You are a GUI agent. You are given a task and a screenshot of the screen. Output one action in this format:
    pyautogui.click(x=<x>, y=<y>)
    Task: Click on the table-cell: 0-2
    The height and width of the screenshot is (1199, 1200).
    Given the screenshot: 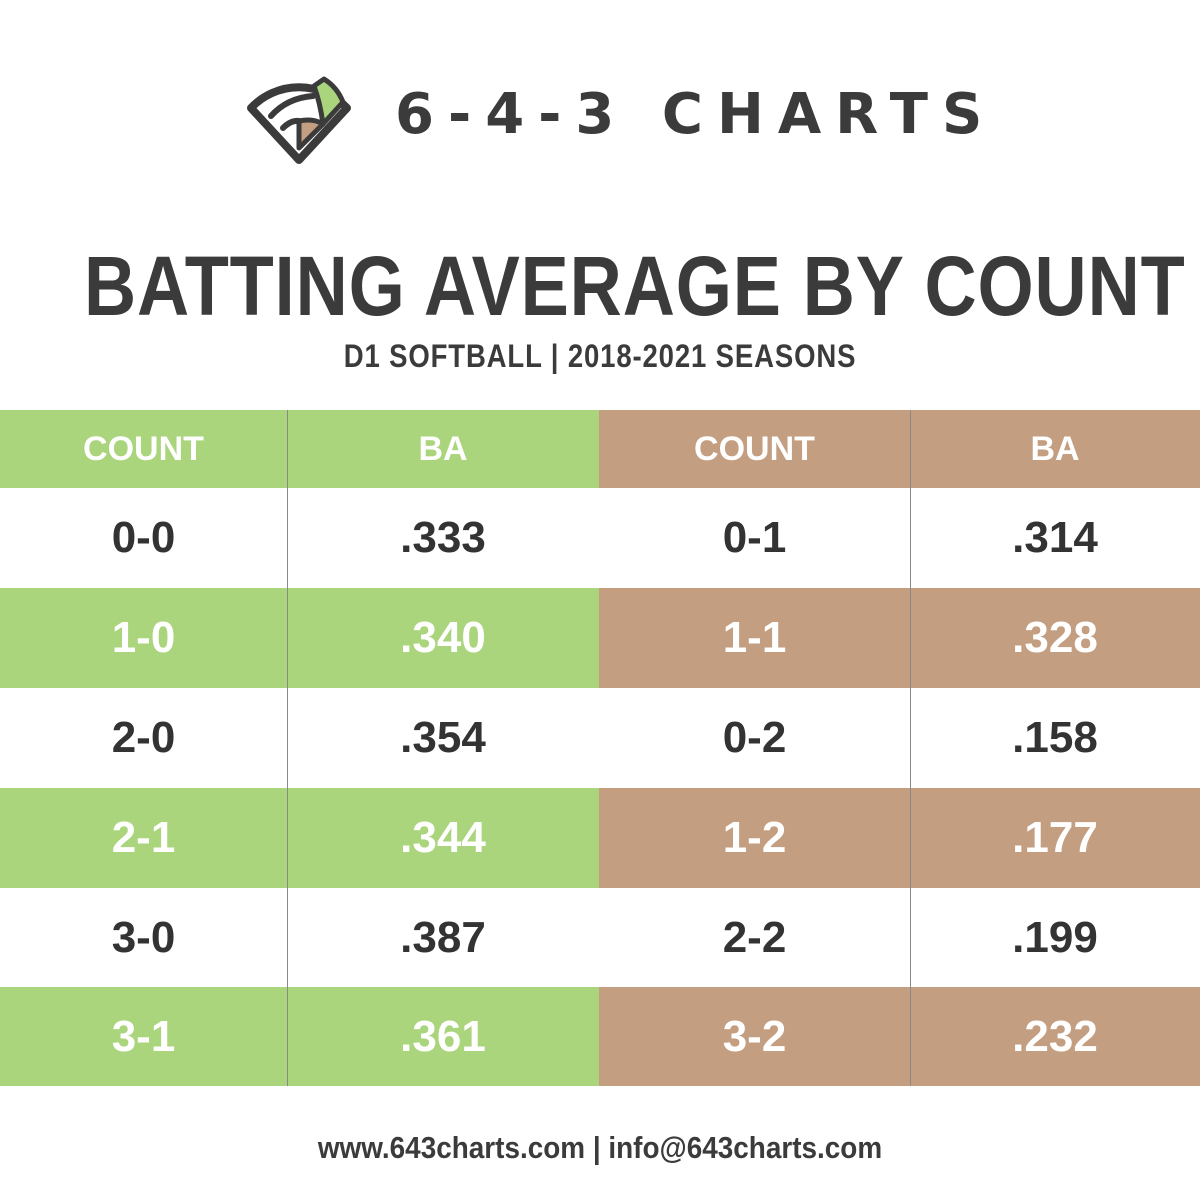 What is the action you would take?
    pyautogui.click(x=754, y=738)
    